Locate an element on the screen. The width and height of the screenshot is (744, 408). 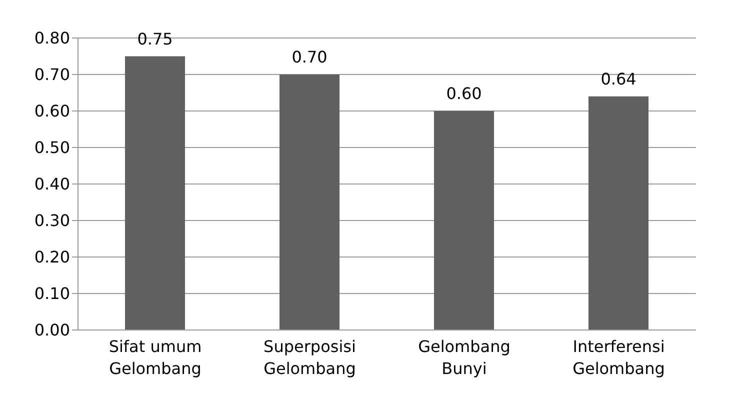
x-tick-label: Sifat umum Gelombang is located at coordinates (155, 357).